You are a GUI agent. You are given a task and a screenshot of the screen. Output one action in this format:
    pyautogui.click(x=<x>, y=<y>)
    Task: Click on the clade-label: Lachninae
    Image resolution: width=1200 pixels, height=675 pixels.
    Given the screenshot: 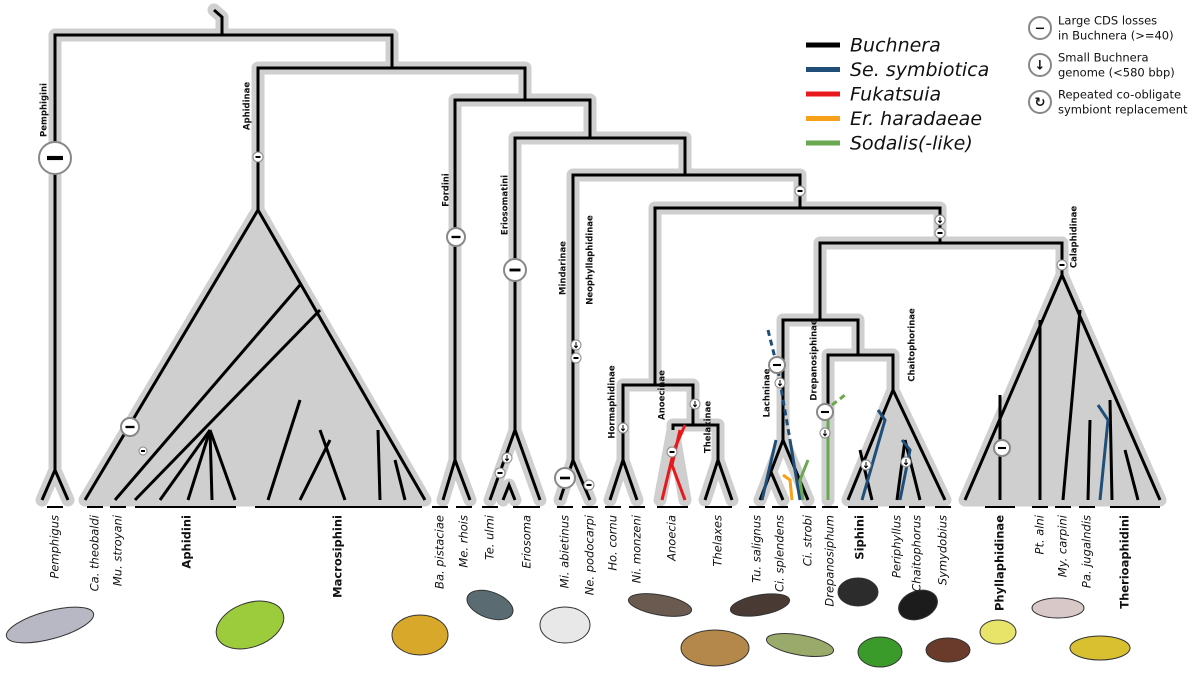 What is the action you would take?
    pyautogui.click(x=768, y=392)
    